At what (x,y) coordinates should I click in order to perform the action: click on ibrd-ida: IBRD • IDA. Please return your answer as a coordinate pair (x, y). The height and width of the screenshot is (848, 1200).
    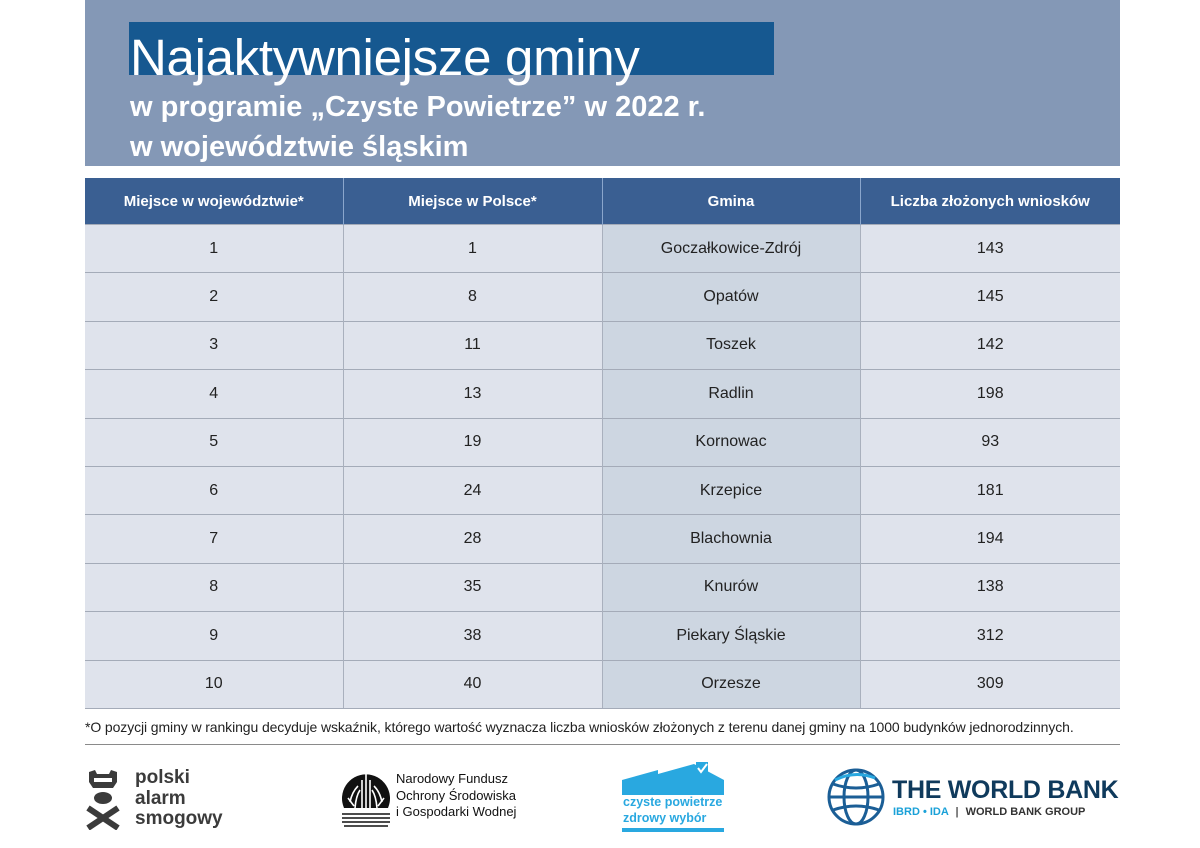
    Looking at the image, I should click on (921, 812).